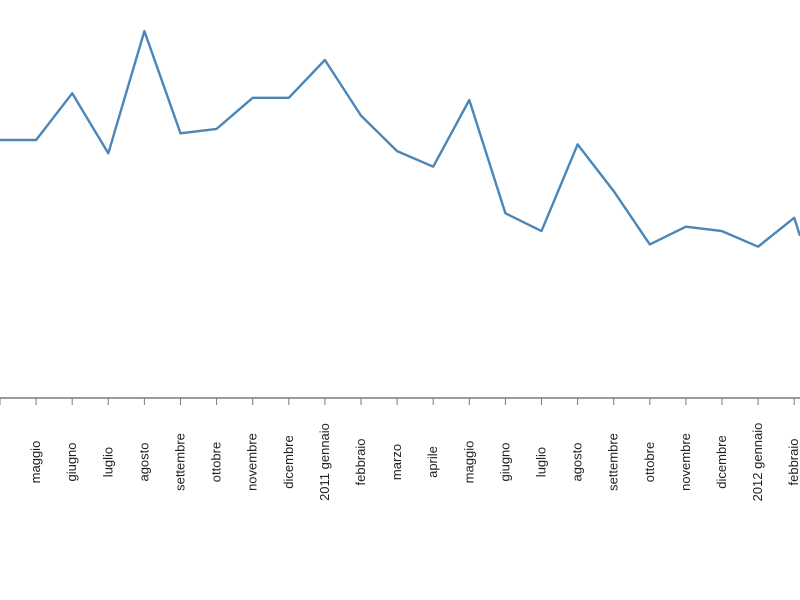 Image resolution: width=800 pixels, height=600 pixels. I want to click on x-tick-label: marzo, so click(396, 462).